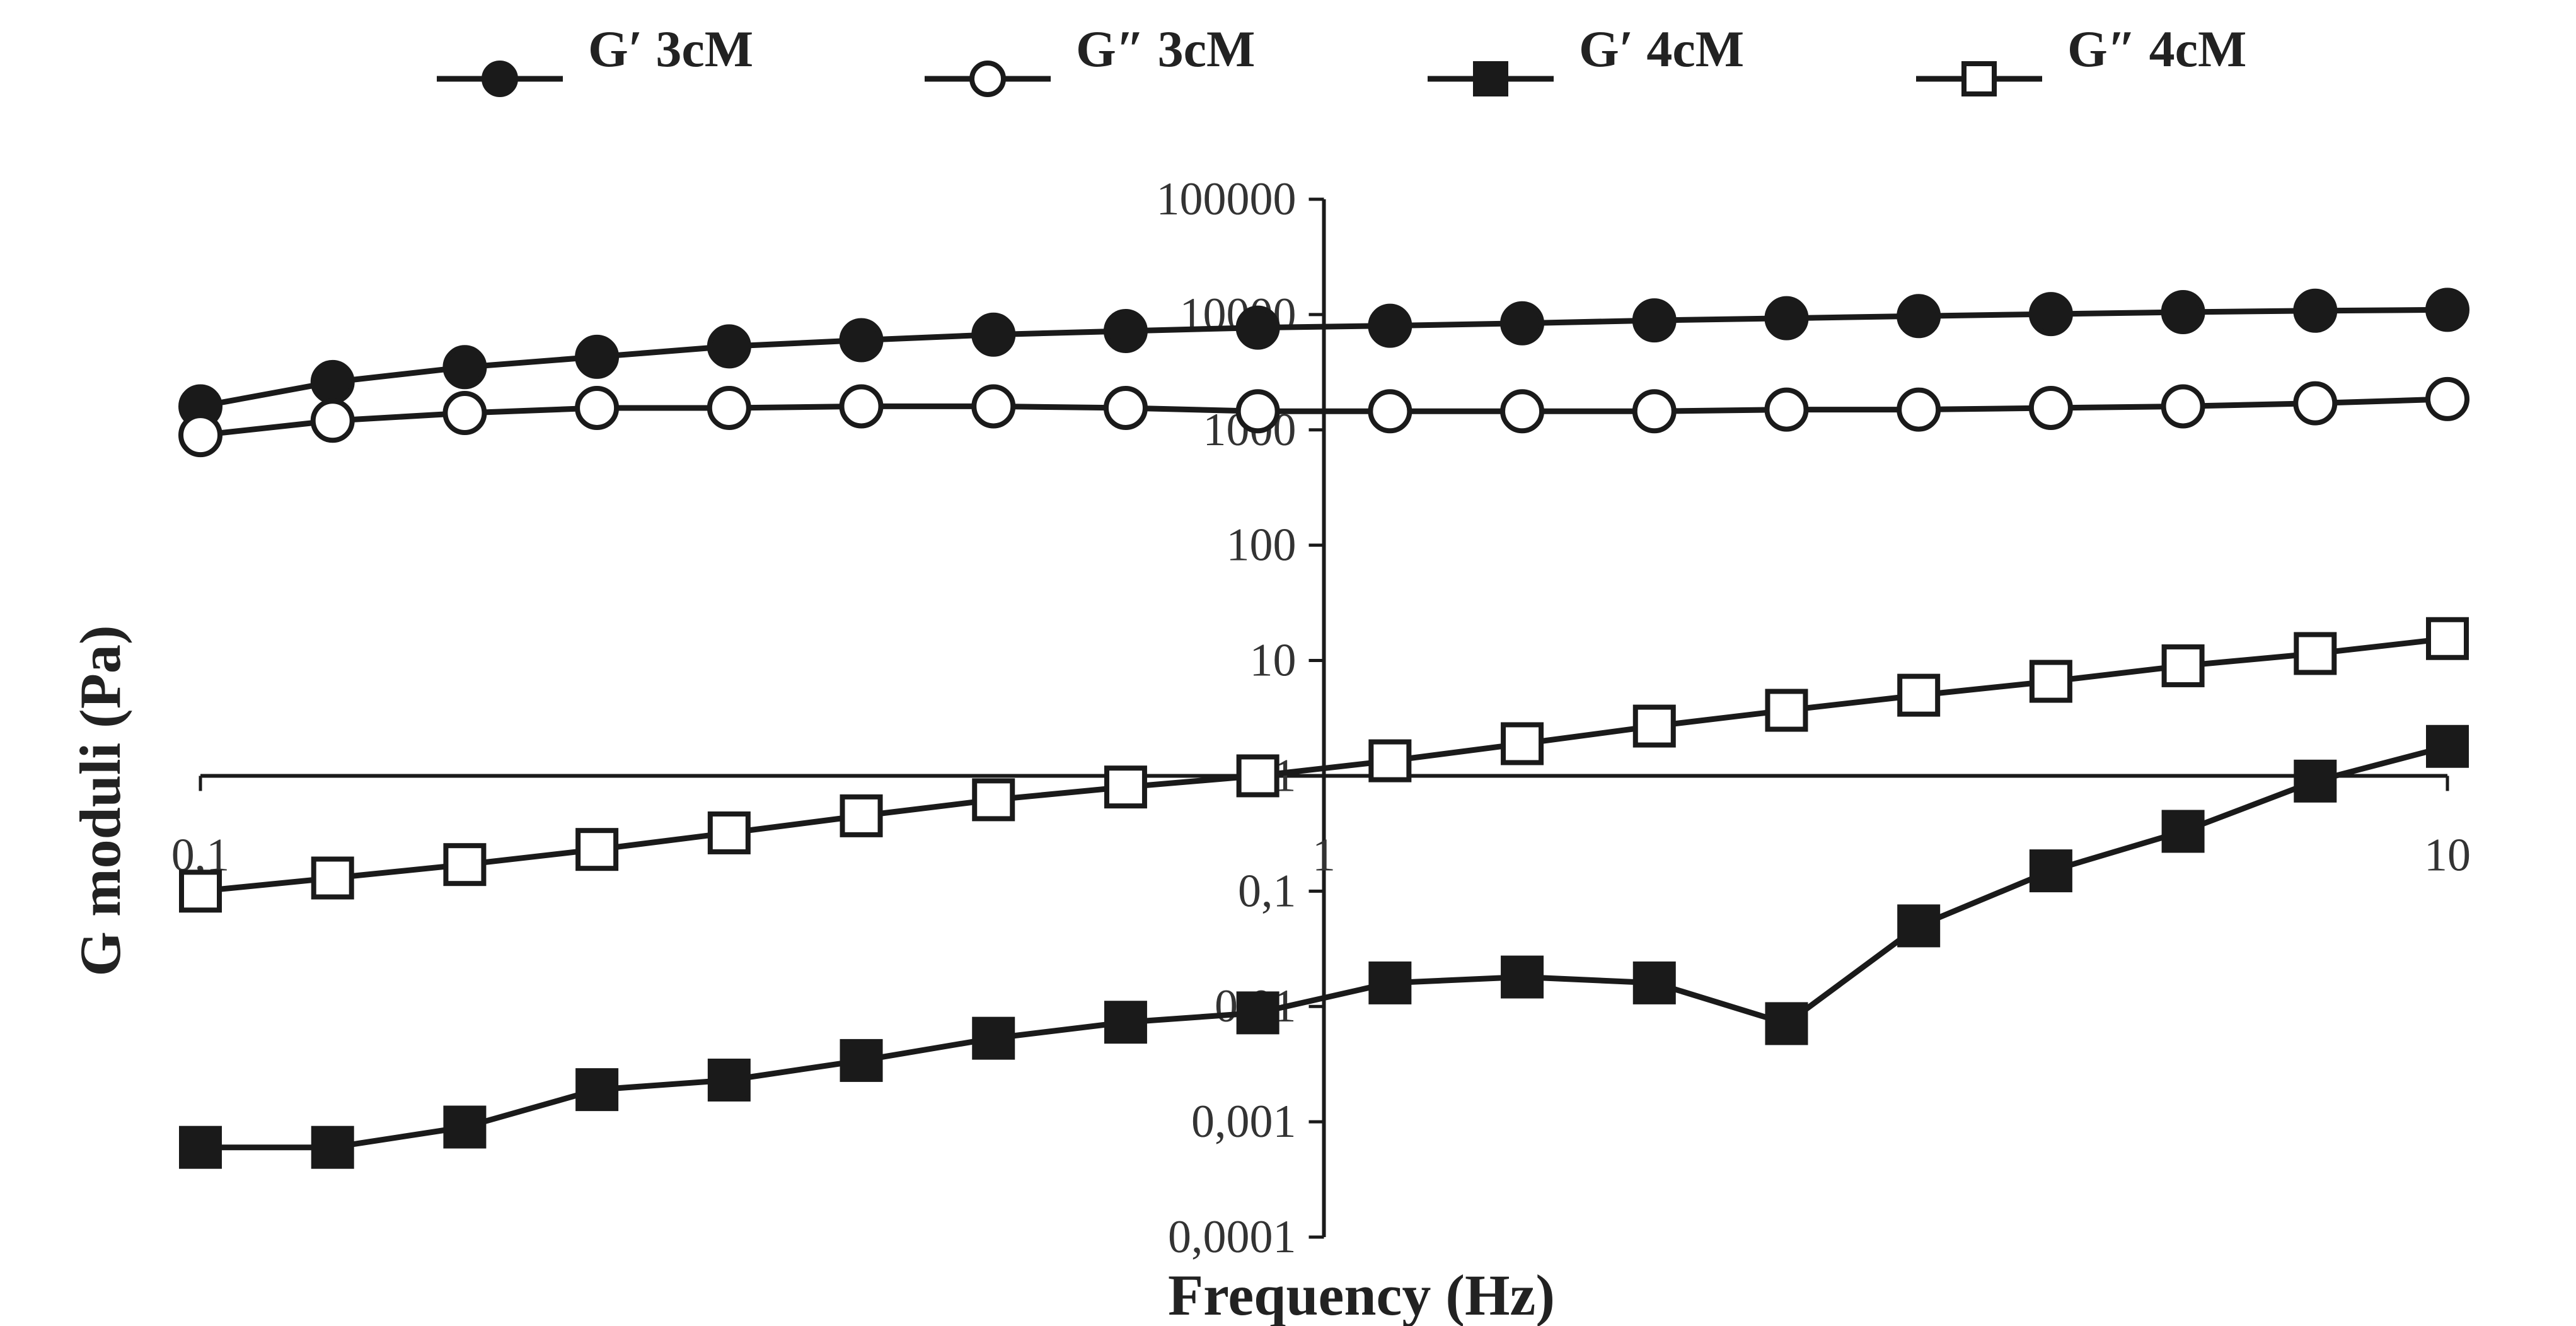  What do you see at coordinates (1324, 855) in the screenshot?
I see `x-tick-label: 1` at bounding box center [1324, 855].